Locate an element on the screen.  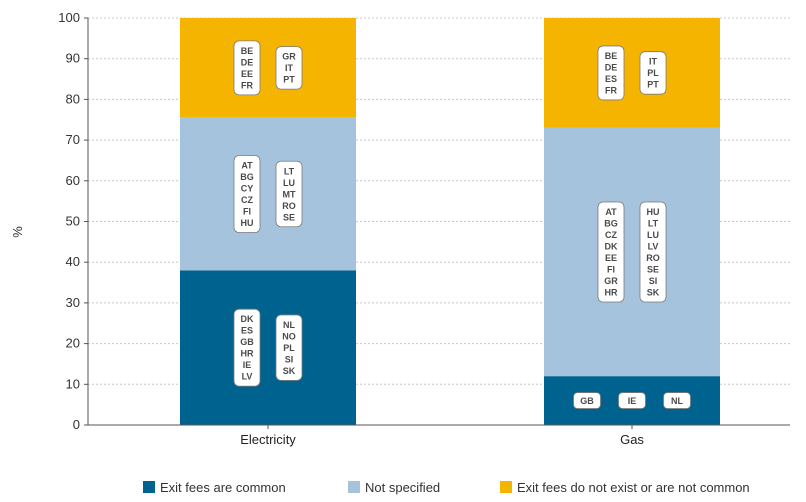
legend-item: Exit fees are common is located at coordinates (214, 487).